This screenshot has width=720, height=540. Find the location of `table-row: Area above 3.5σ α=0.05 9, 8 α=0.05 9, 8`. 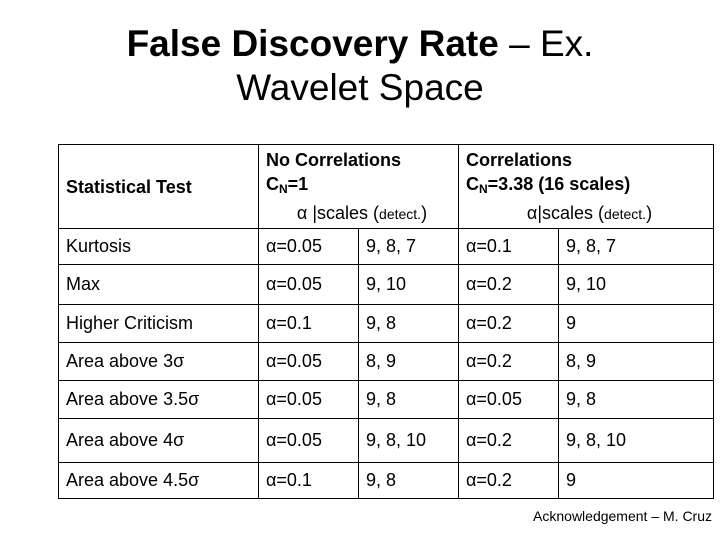

table-row: Area above 3.5σ α=0.05 9, 8 α=0.05 9, 8 is located at coordinates (386, 399).